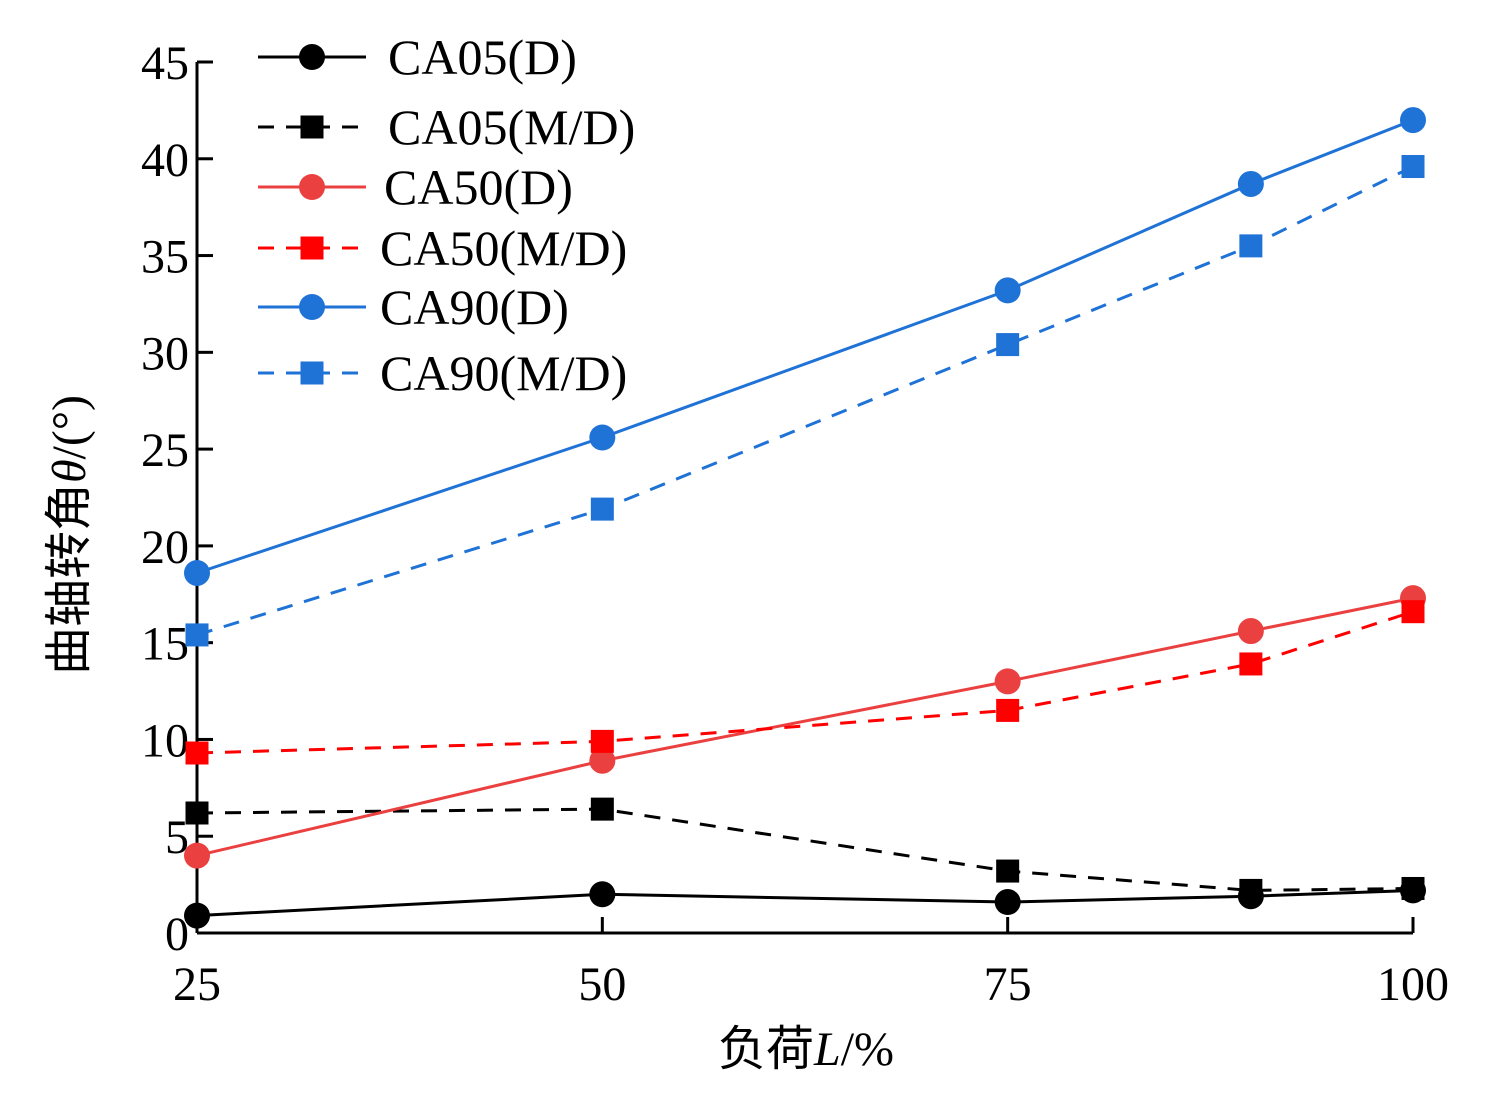 The image size is (1506, 1113). I want to click on y-axis-title: 曲轴转角θ/(°), so click(69, 535).